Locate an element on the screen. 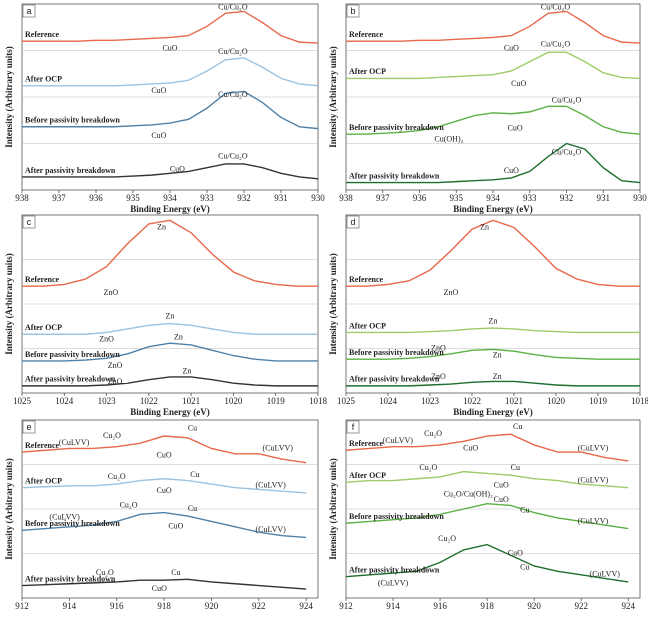 The height and width of the screenshot is (618, 648). x-tick-label: 1021 is located at coordinates (191, 401).